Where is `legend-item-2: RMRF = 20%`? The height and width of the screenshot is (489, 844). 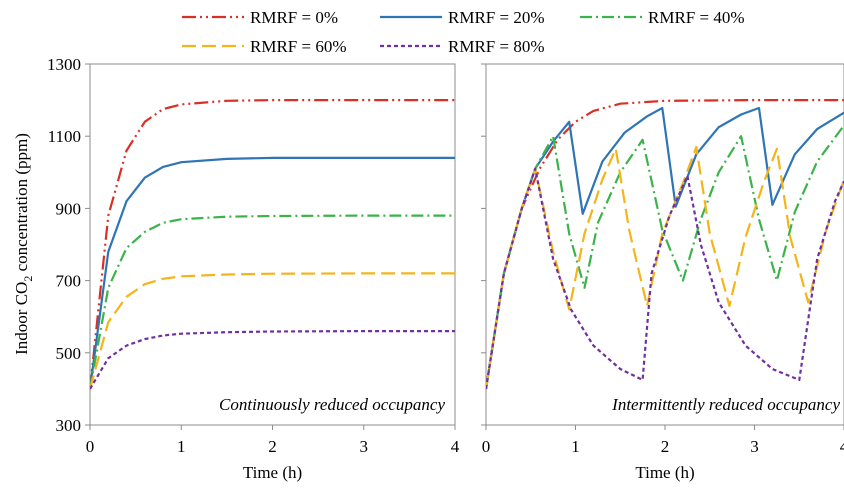
legend-item-2: RMRF = 20% is located at coordinates (462, 17).